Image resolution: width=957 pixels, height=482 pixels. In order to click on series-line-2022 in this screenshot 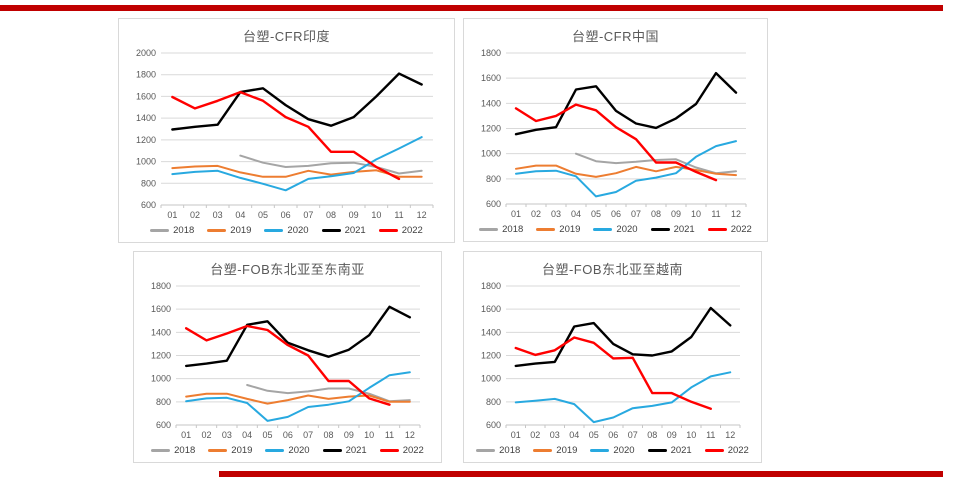, I will do `click(616, 142)`.